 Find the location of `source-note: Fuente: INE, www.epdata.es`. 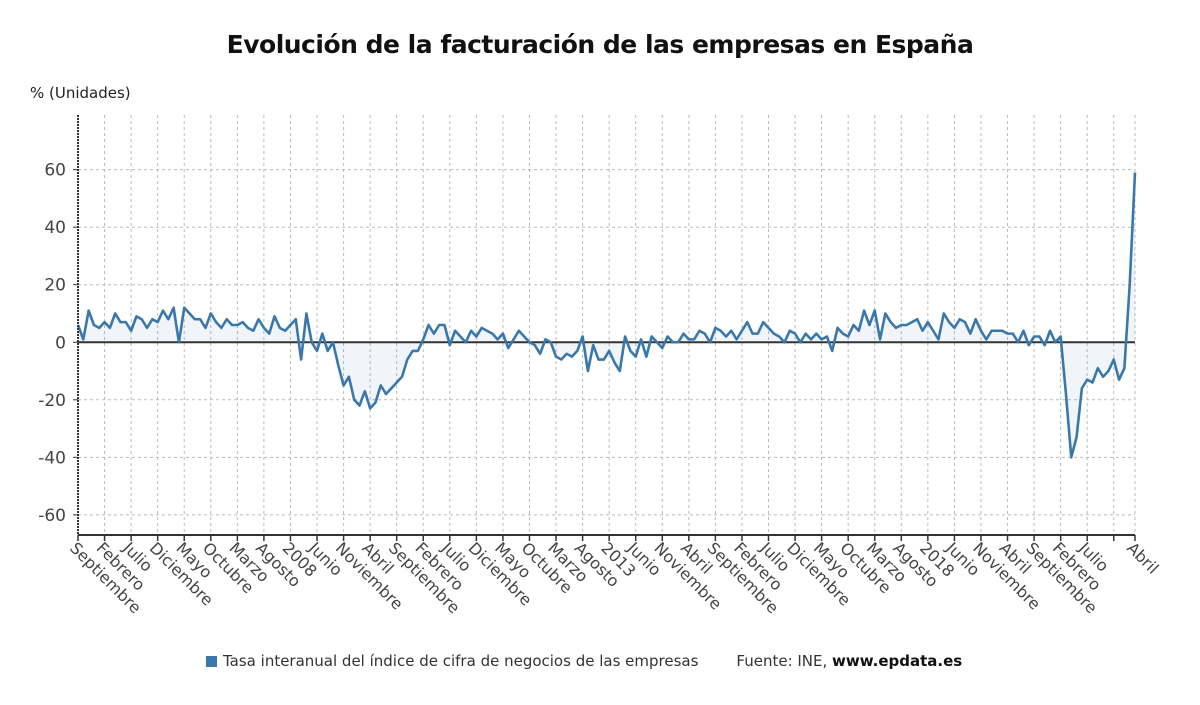

source-note: Fuente: INE, www.epdata.es is located at coordinates (849, 661).